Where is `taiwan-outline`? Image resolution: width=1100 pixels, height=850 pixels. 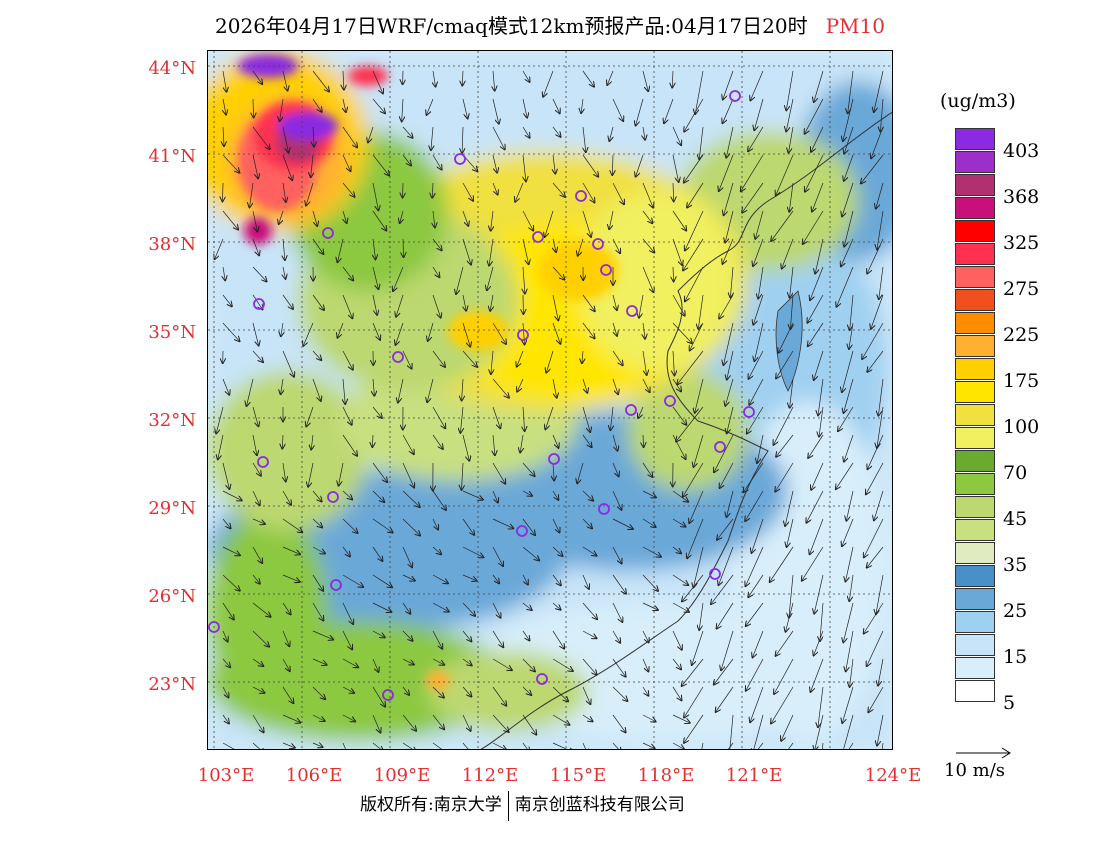 taiwan-outline is located at coordinates (789, 341).